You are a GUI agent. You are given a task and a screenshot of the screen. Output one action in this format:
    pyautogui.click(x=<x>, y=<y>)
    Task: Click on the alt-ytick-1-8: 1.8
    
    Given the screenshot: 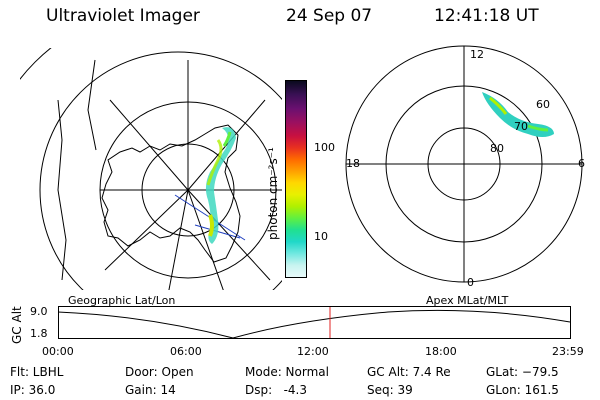 What is the action you would take?
    pyautogui.click(x=39, y=333)
    